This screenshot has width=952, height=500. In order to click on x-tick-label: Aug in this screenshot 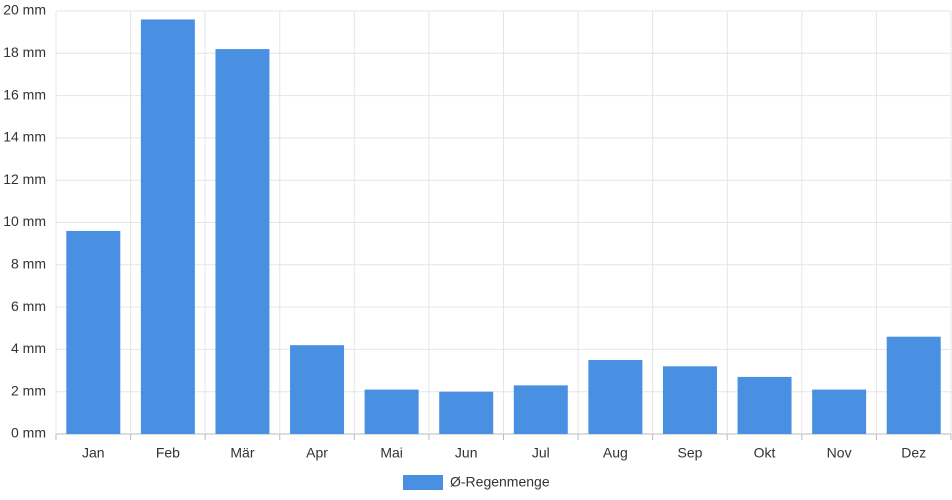, I will do `click(615, 453)`.